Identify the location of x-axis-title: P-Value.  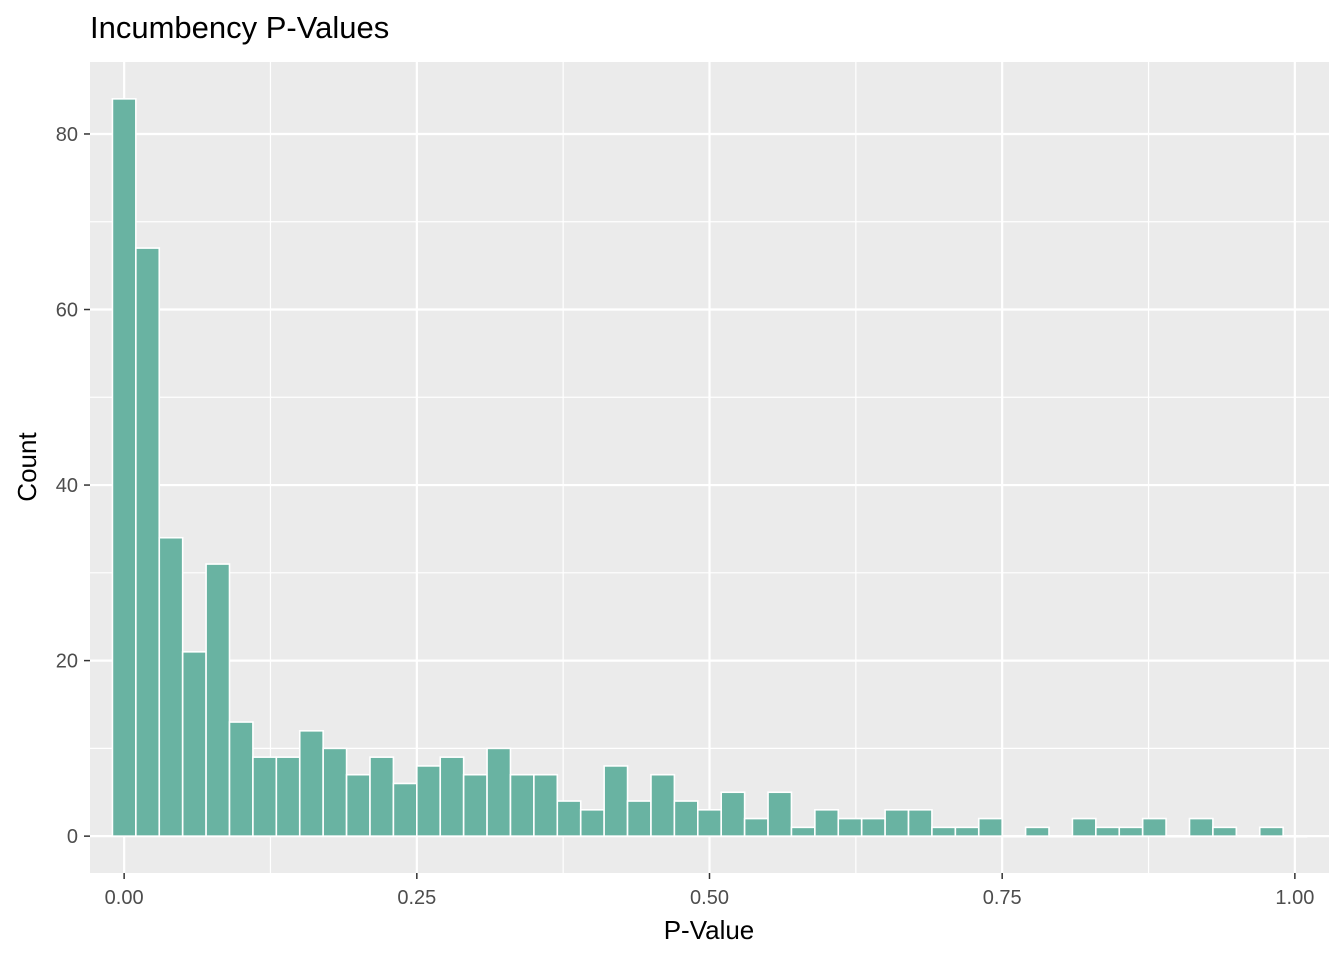
(709, 930).